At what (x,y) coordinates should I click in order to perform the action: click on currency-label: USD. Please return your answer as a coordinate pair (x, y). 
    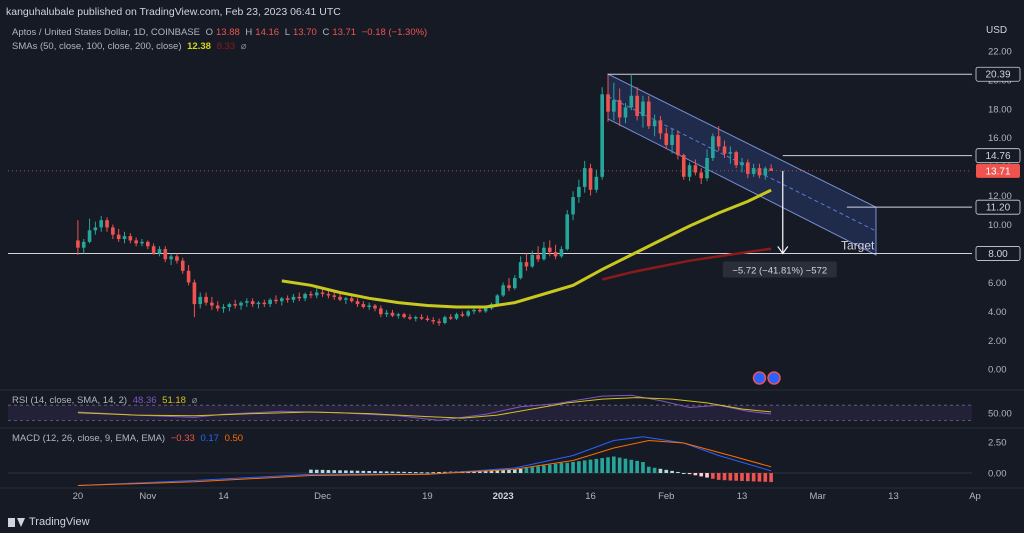
    Looking at the image, I should click on (997, 30).